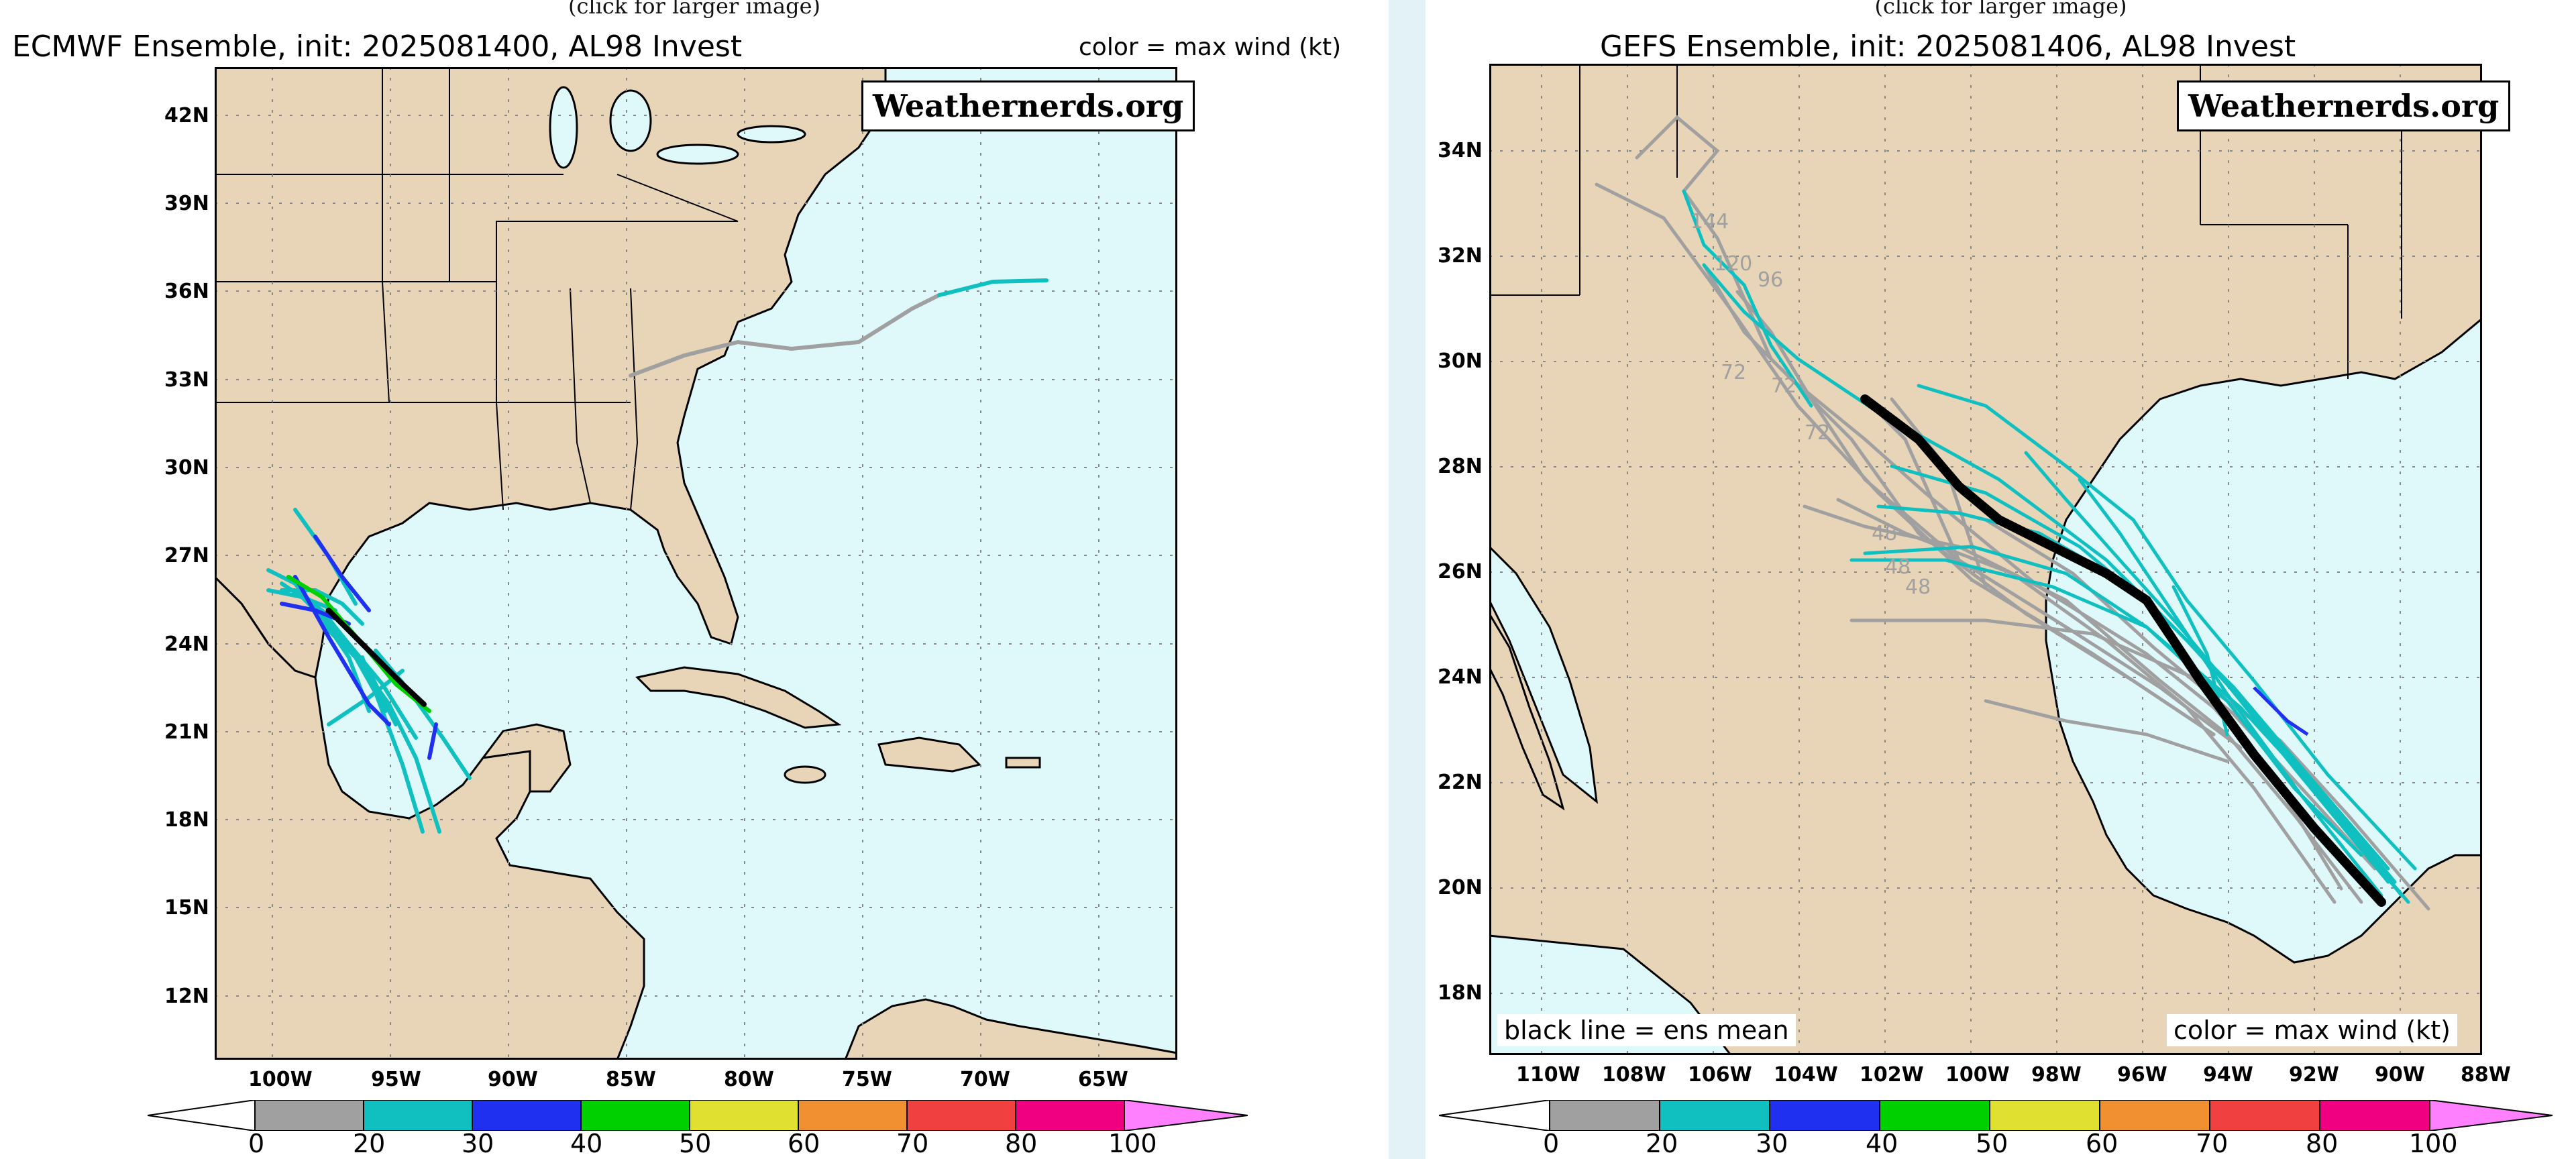 This screenshot has height=1159, width=2576. Describe the element at coordinates (985, 1079) in the screenshot. I see `lon-label: 70W` at that location.